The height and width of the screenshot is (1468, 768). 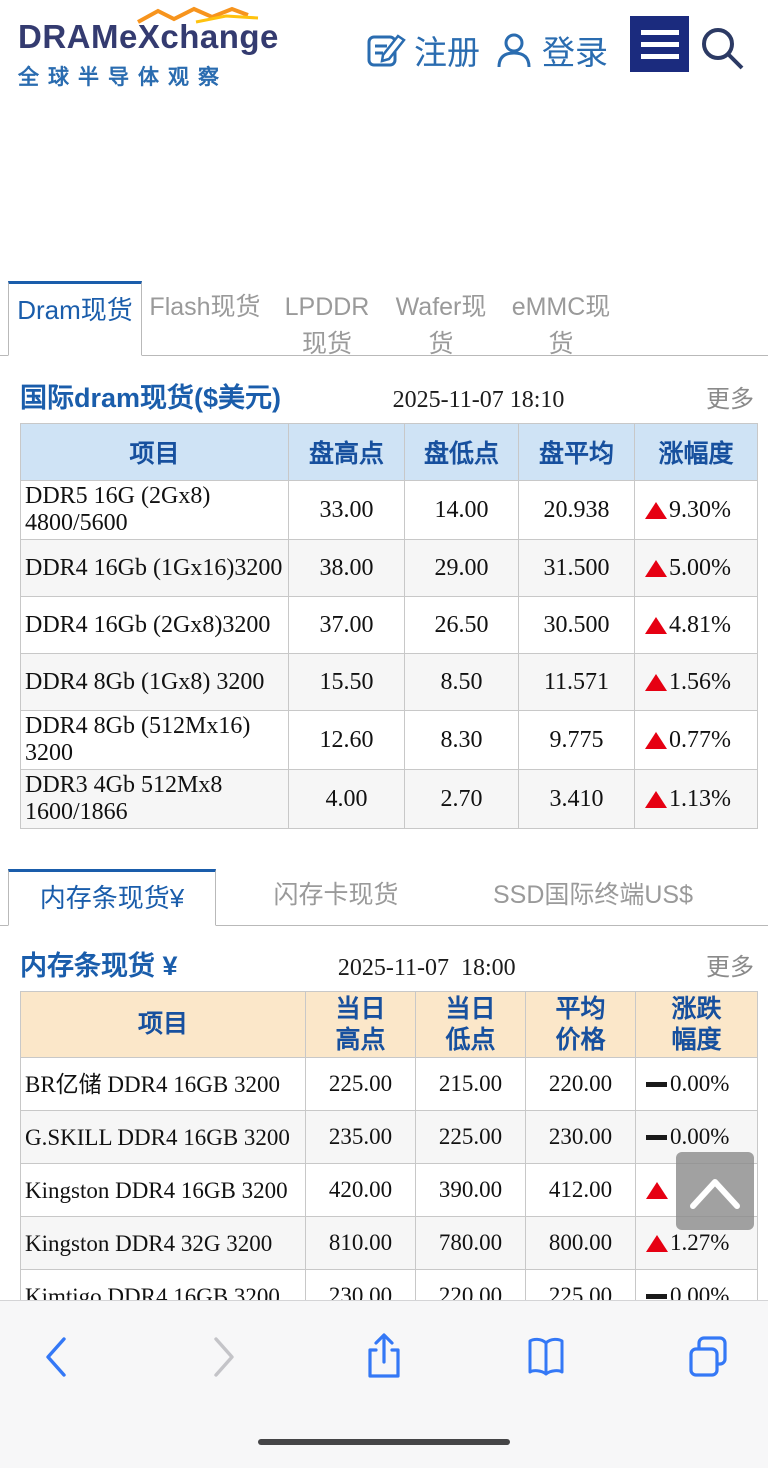 I want to click on cell-item: DDR4 8Gb (512Mx16) 3200, so click(x=154, y=740).